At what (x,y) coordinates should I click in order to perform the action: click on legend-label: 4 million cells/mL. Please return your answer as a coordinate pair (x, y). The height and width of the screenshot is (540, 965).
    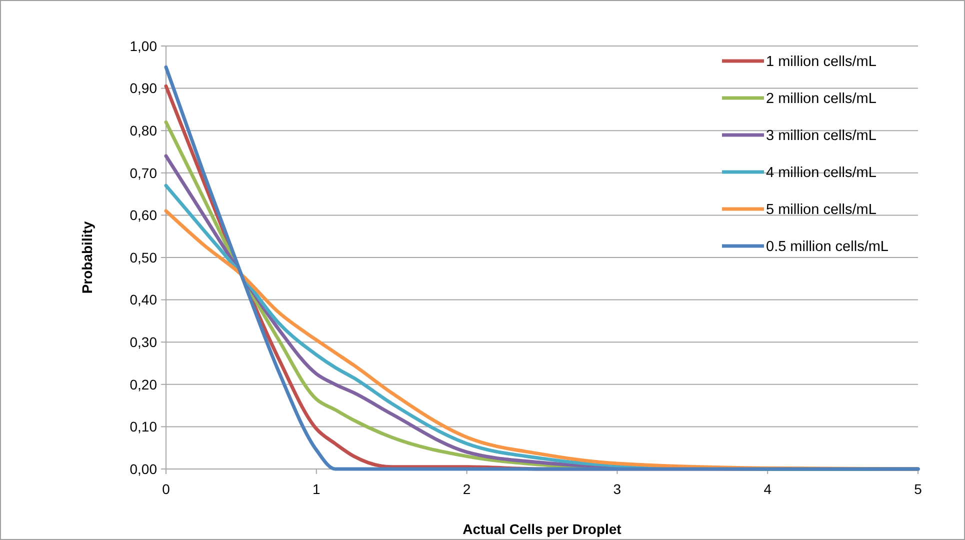
    Looking at the image, I should click on (821, 173).